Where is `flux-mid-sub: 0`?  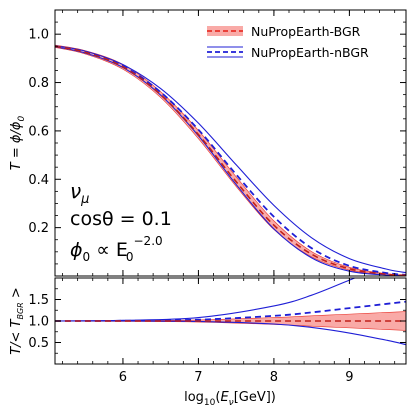 flux-mid-sub: 0 is located at coordinates (130, 257).